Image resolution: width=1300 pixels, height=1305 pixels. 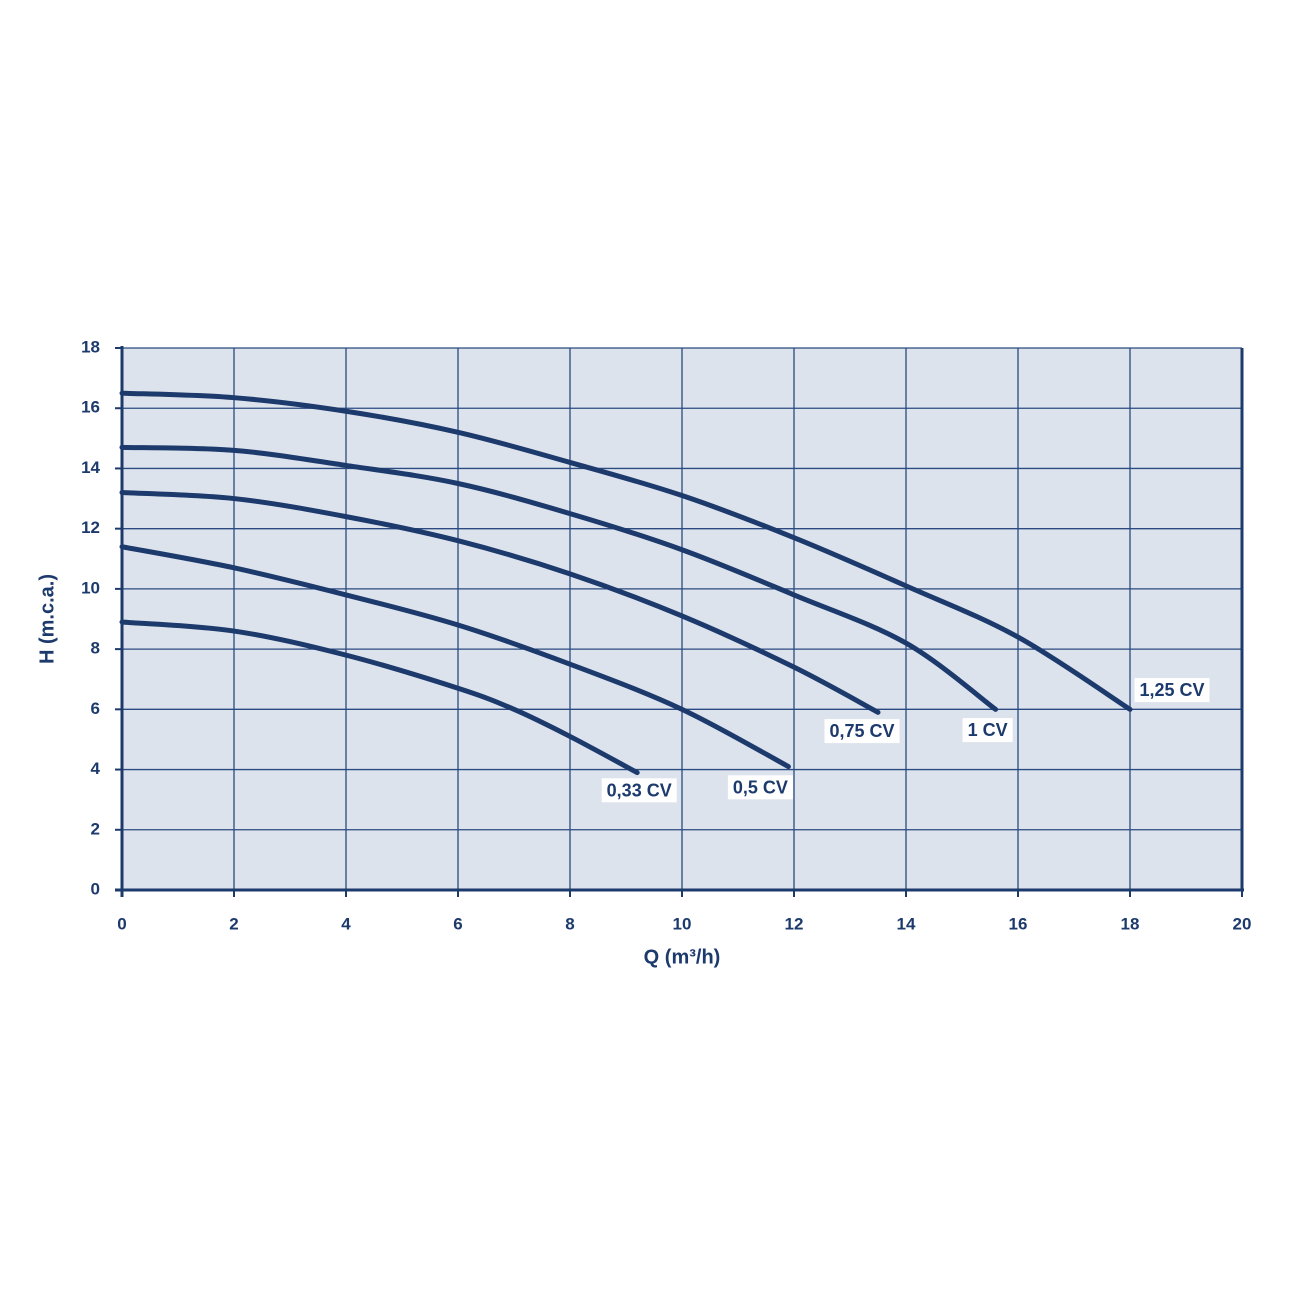 I want to click on y-tick-label: 16, so click(x=90, y=407).